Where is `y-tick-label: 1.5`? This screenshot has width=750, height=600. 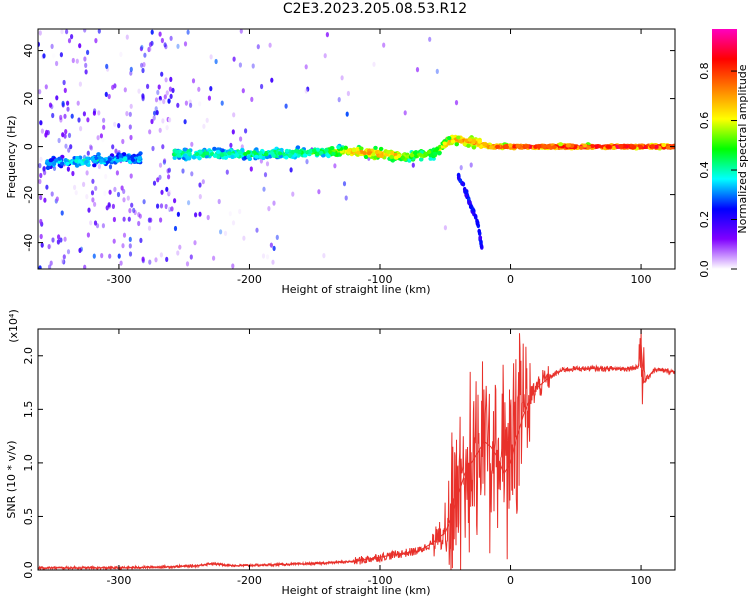 y-tick-label: 1.5 is located at coordinates (28, 410).